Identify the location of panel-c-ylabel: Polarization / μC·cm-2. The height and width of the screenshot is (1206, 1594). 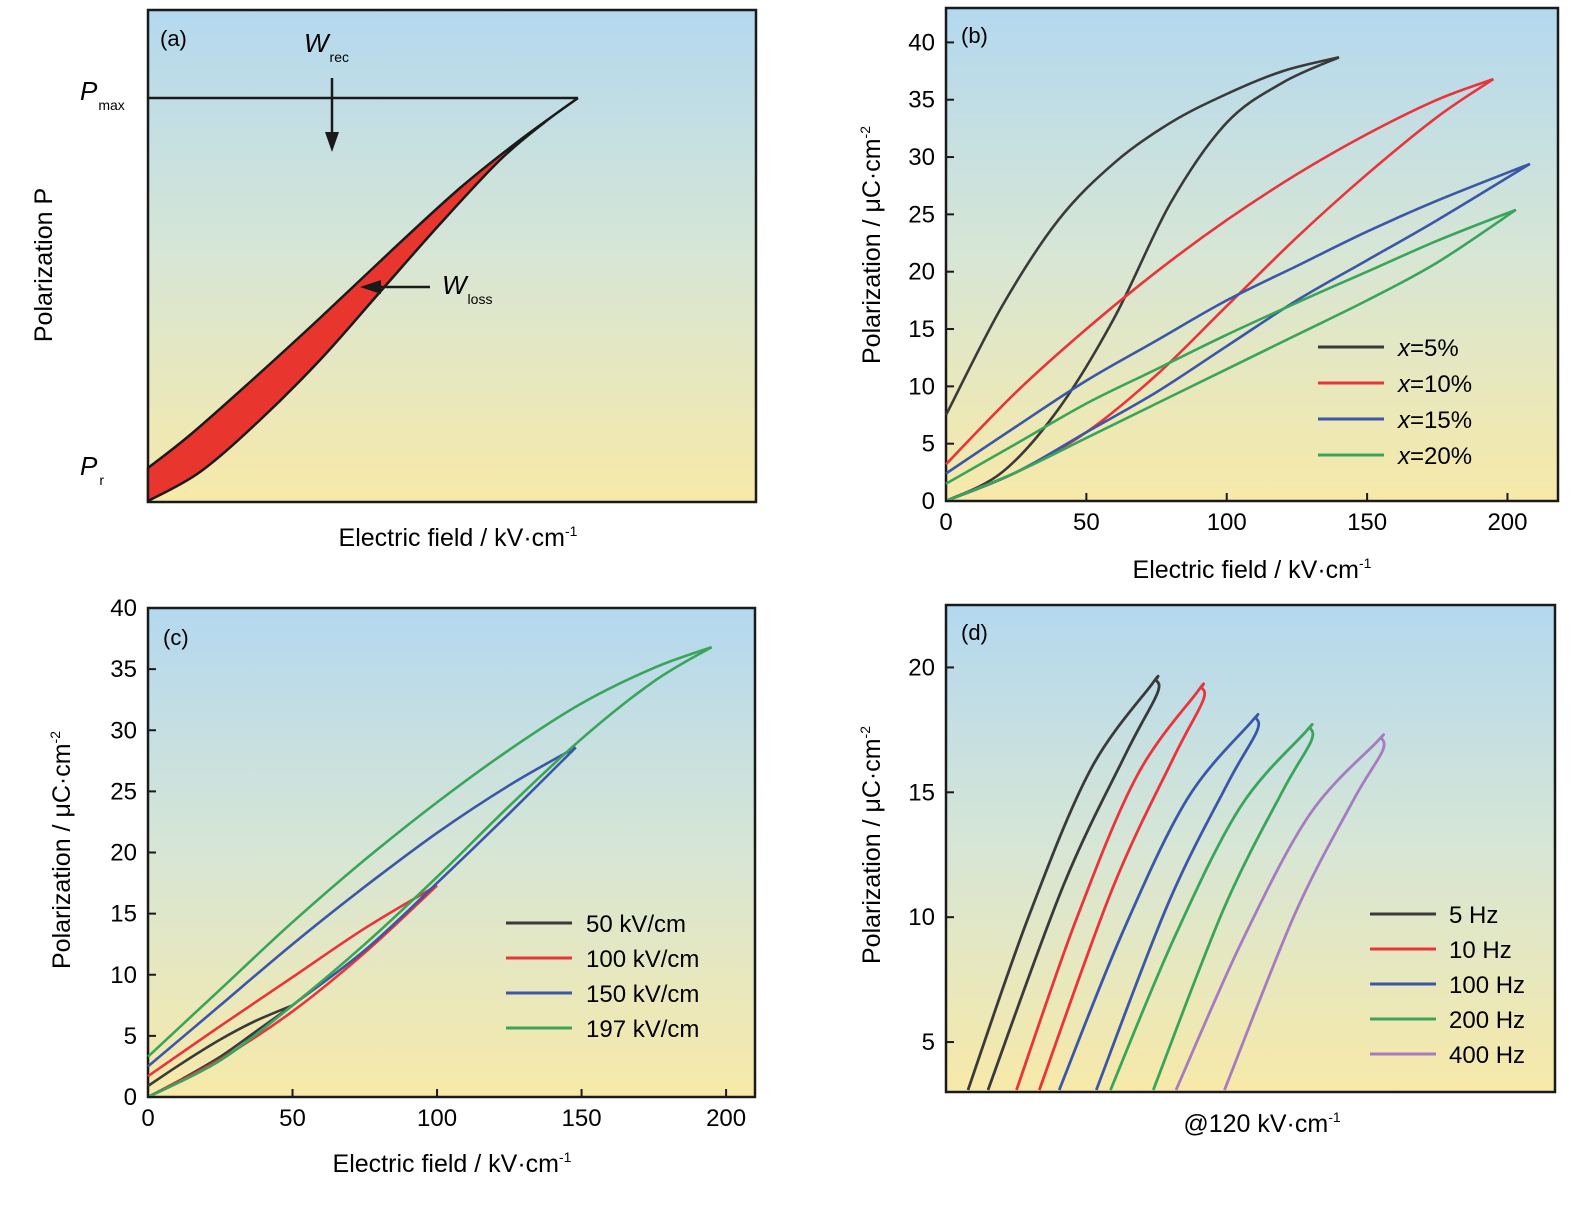
(61, 850).